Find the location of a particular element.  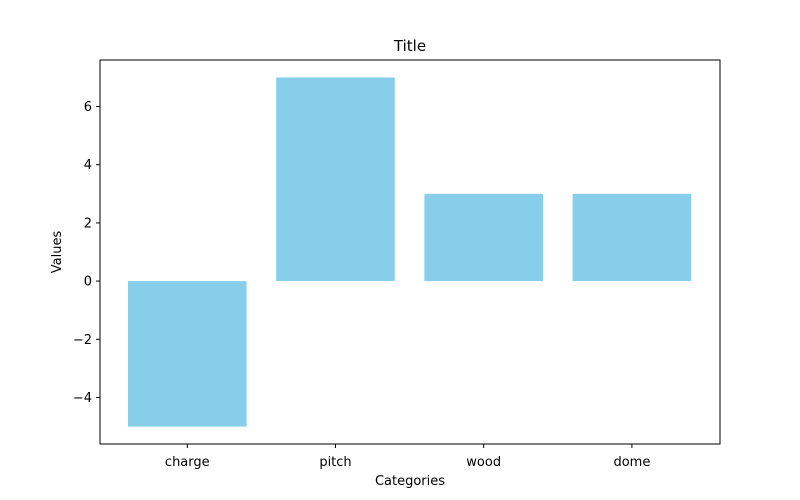

y-tick-label: −2 is located at coordinates (82, 340).